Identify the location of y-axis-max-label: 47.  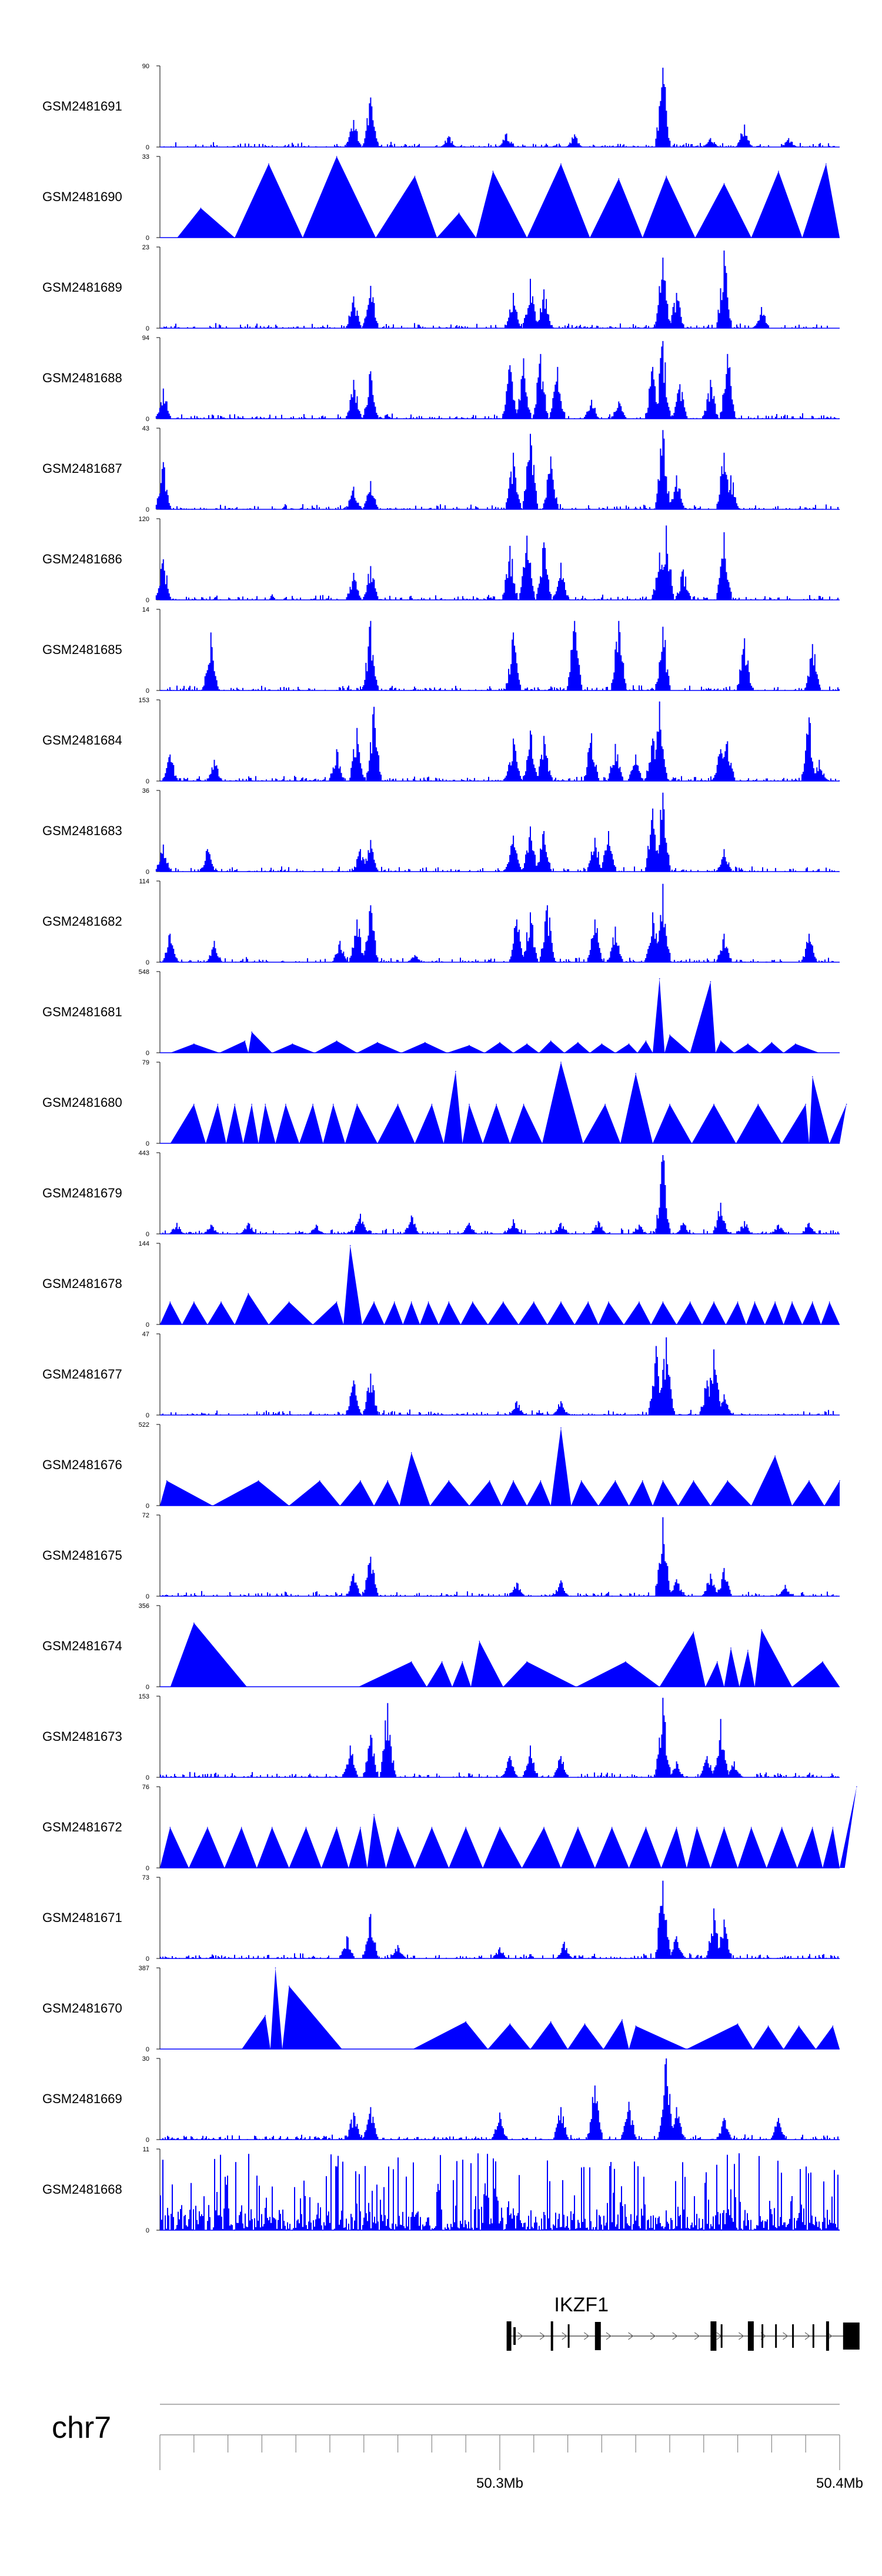
(145, 1334).